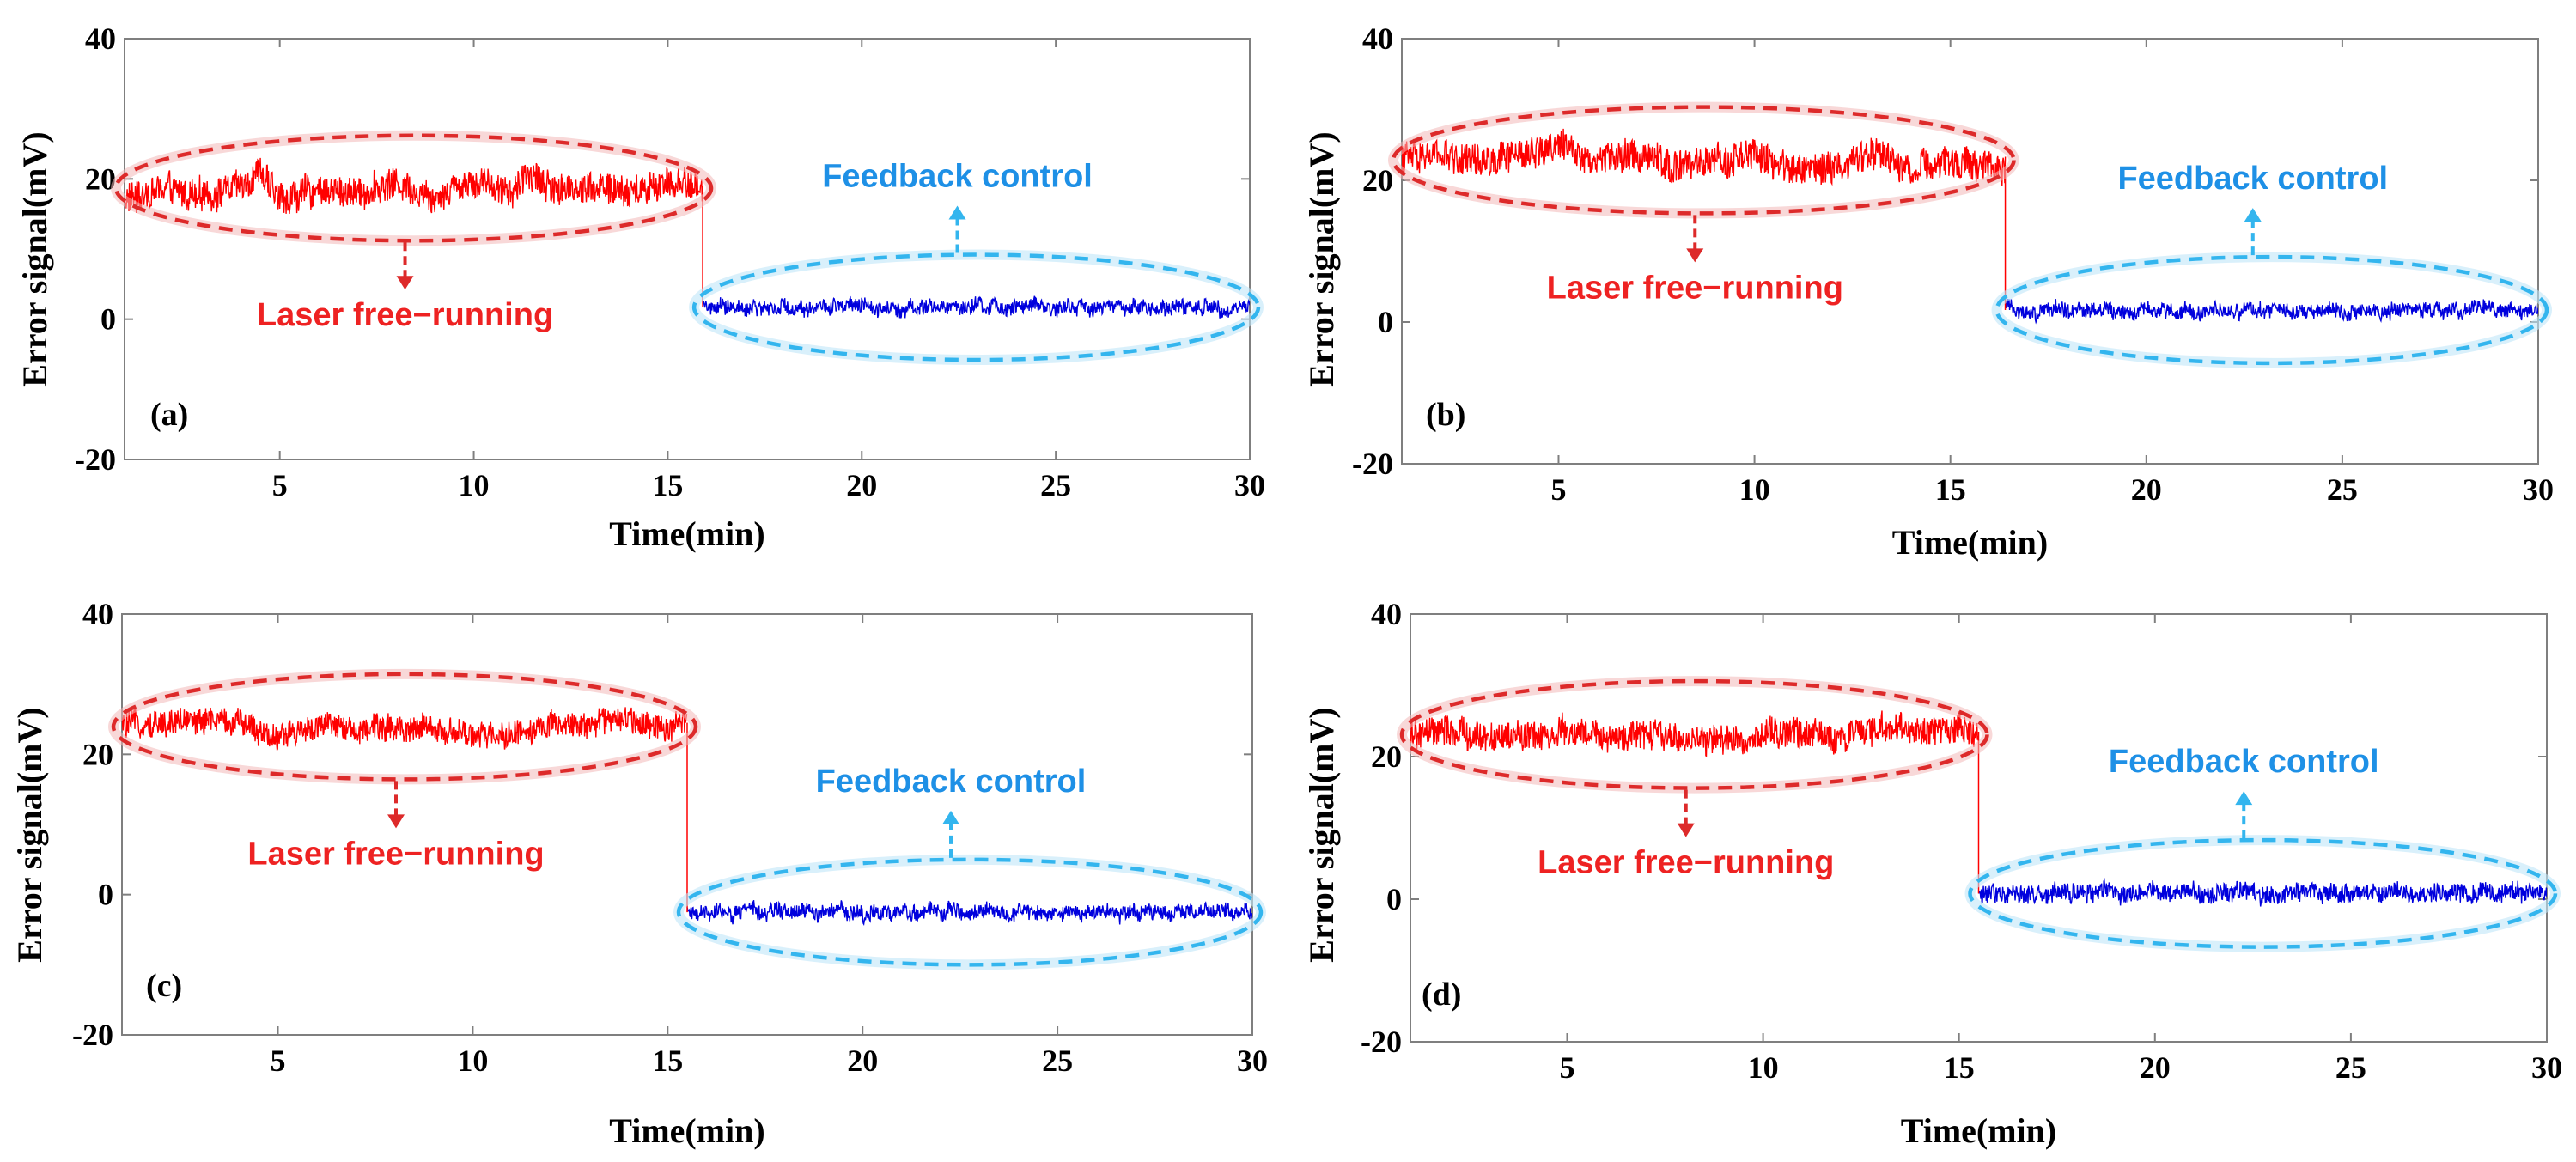 This screenshot has height=1162, width=2576. I want to click on panel-label: (b), so click(1445, 415).